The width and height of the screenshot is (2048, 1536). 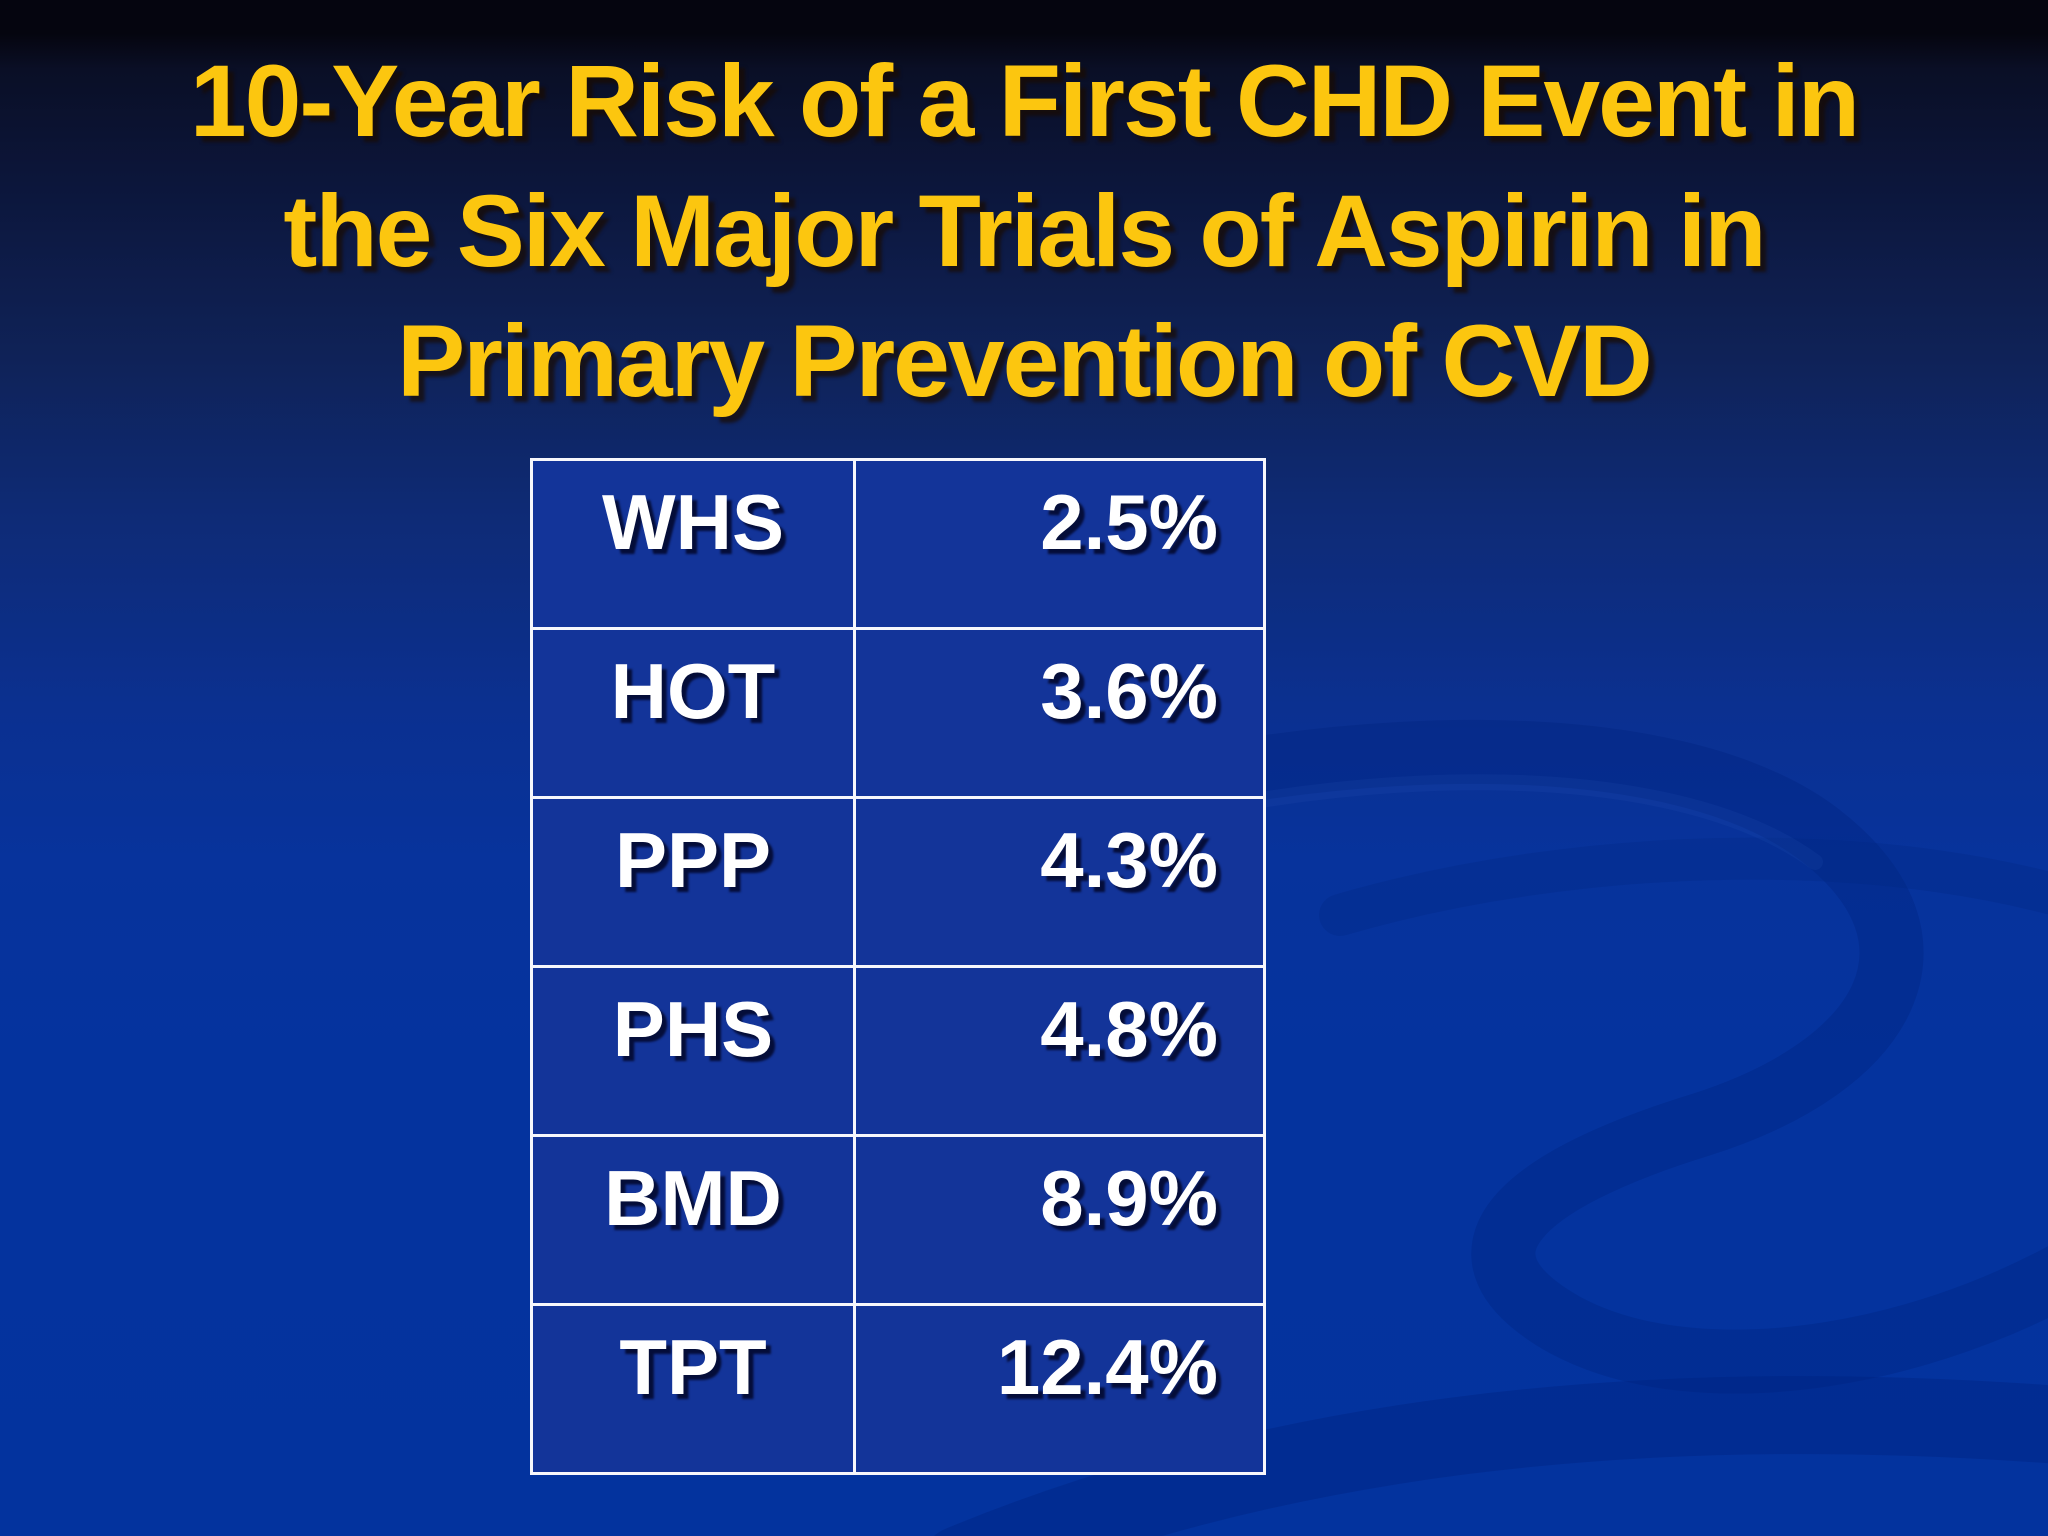 I want to click on risk-value-cell: 12.4%, so click(x=1059, y=1389).